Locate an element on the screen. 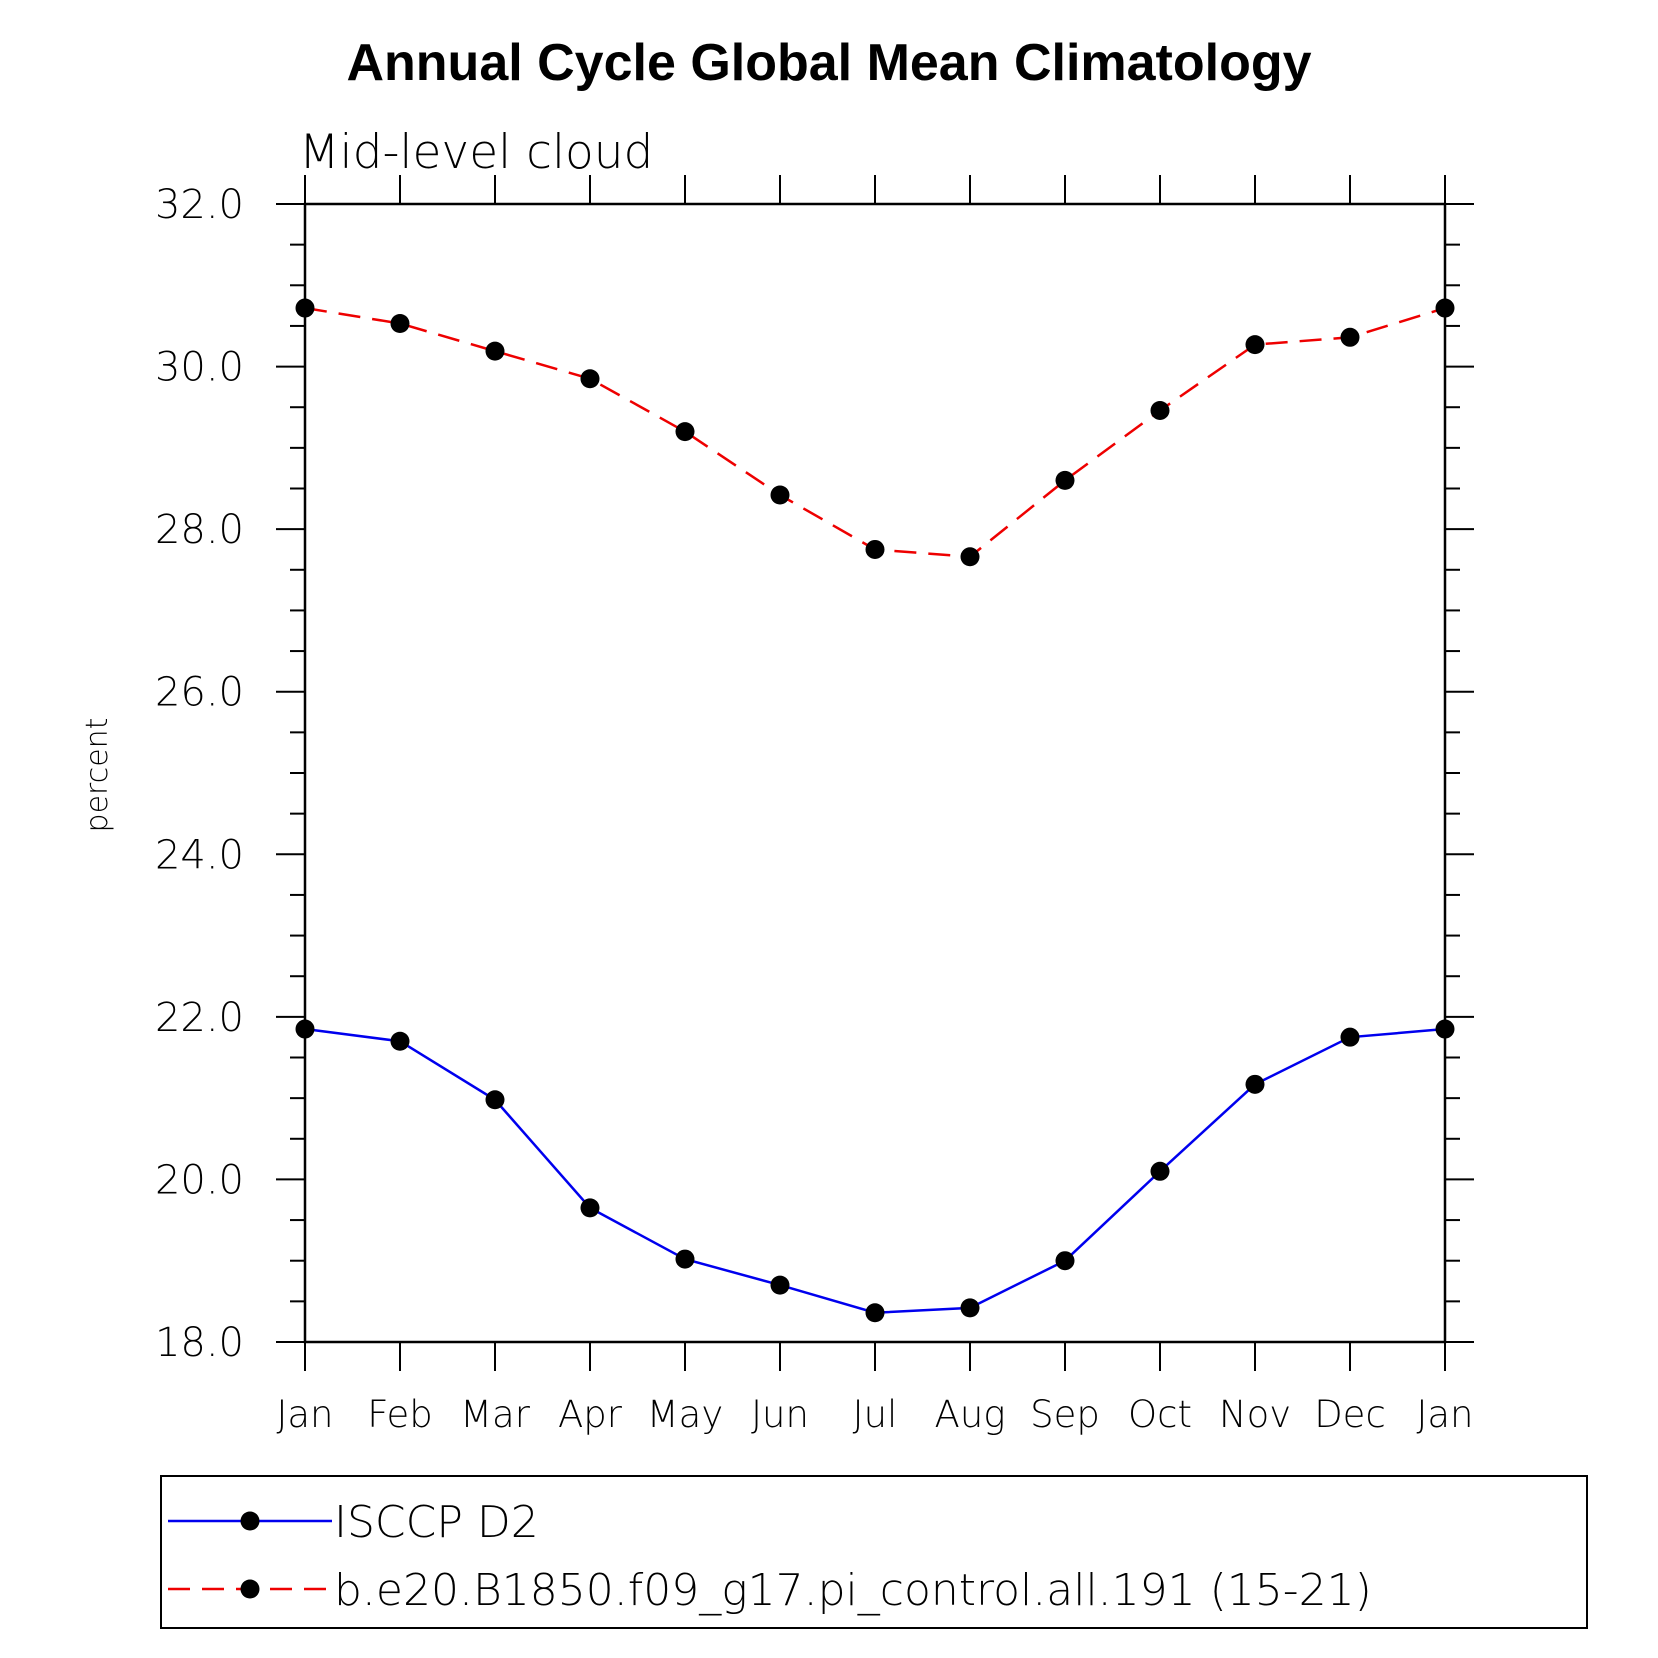 This screenshot has width=1658, height=1658. x-tick-label: Aug is located at coordinates (970, 1414).